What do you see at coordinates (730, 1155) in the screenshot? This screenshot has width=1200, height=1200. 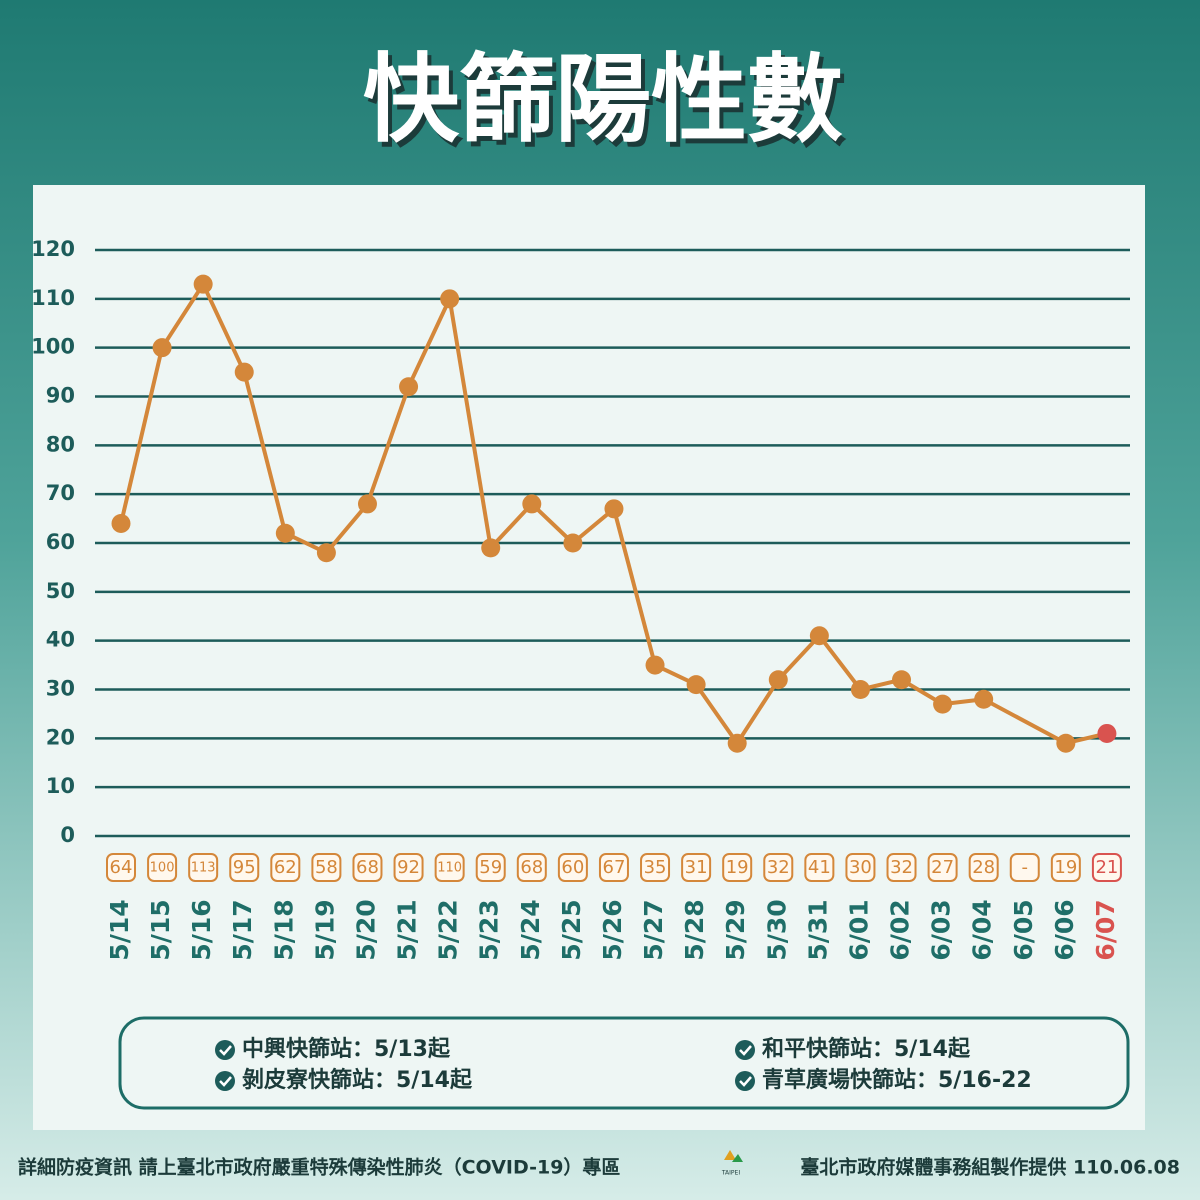 I see `logo-shape` at bounding box center [730, 1155].